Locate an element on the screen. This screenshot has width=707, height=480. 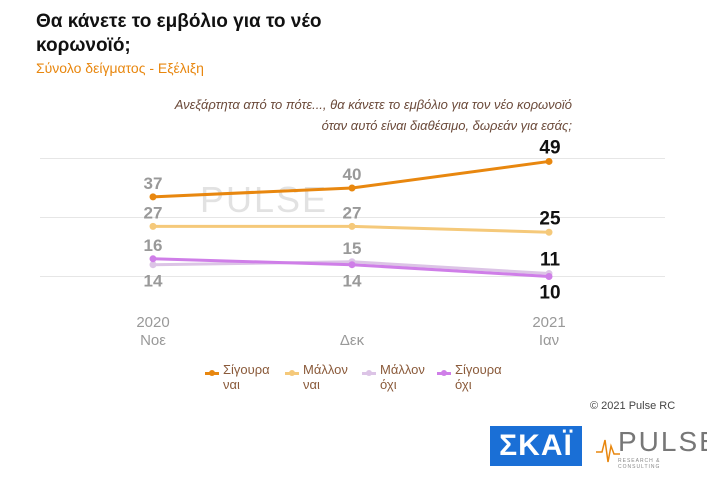
legend-item-mallon-oxi: Μάλλον όχι is located at coordinates (393, 377).